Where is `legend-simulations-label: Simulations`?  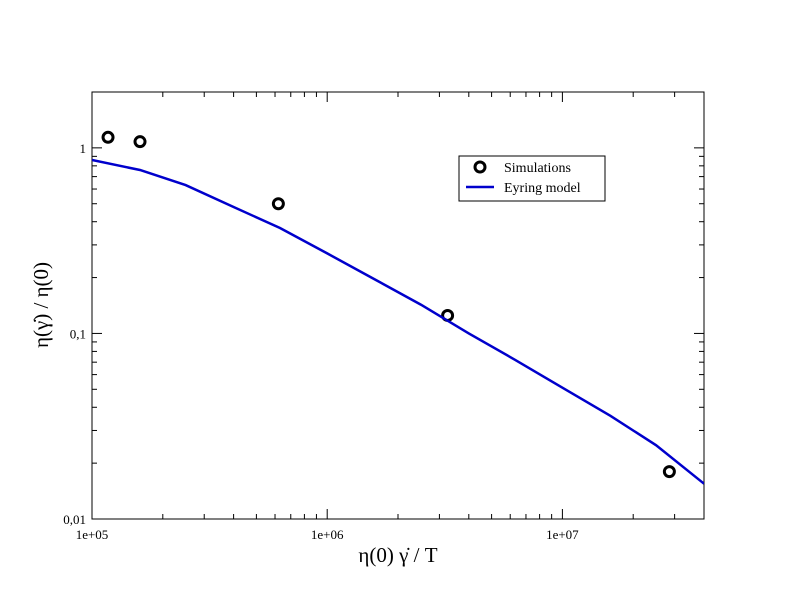
legend-simulations-label: Simulations is located at coordinates (537, 168).